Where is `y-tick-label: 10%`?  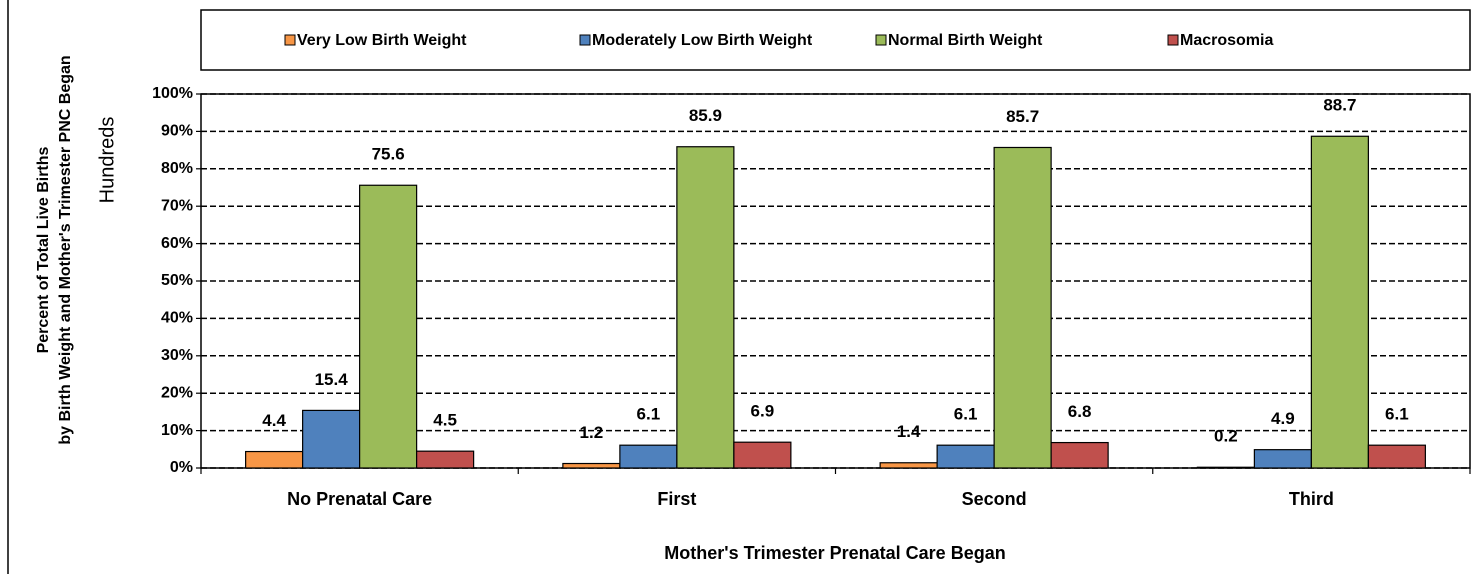 y-tick-label: 10% is located at coordinates (177, 430).